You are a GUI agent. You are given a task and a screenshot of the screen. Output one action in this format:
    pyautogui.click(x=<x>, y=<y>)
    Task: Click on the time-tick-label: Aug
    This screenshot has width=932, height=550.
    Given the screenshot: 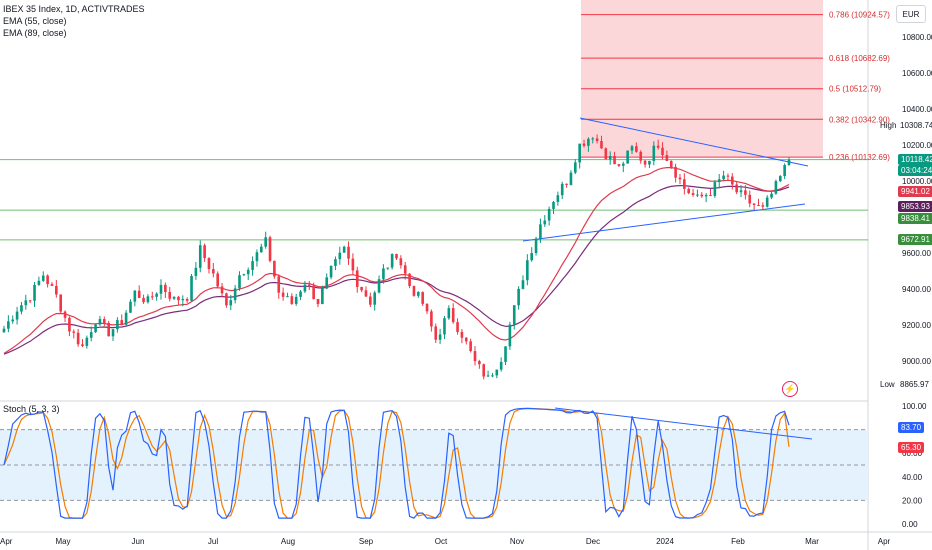 What is the action you would take?
    pyautogui.click(x=288, y=541)
    